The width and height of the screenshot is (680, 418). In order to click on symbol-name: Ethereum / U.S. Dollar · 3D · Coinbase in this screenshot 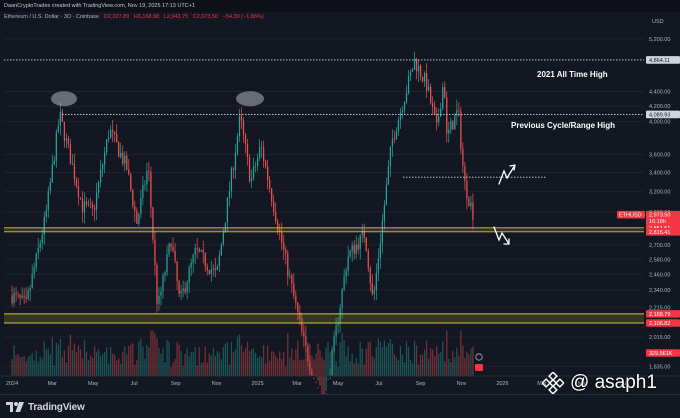, I will do `click(52, 17)`.